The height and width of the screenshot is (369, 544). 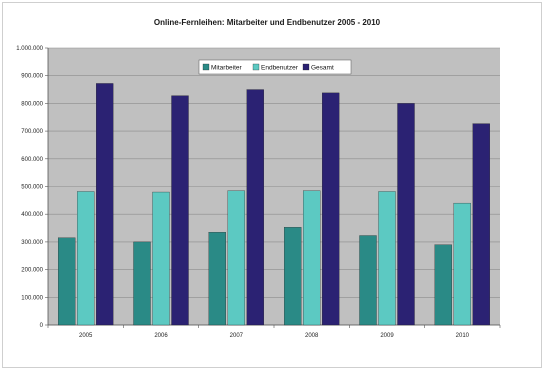 What do you see at coordinates (86, 258) in the screenshot?
I see `bar-endbenutzer-2005` at bounding box center [86, 258].